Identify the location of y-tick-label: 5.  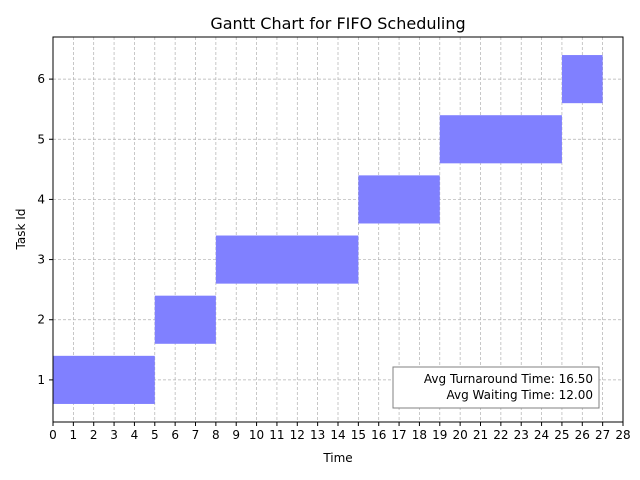
(41, 139).